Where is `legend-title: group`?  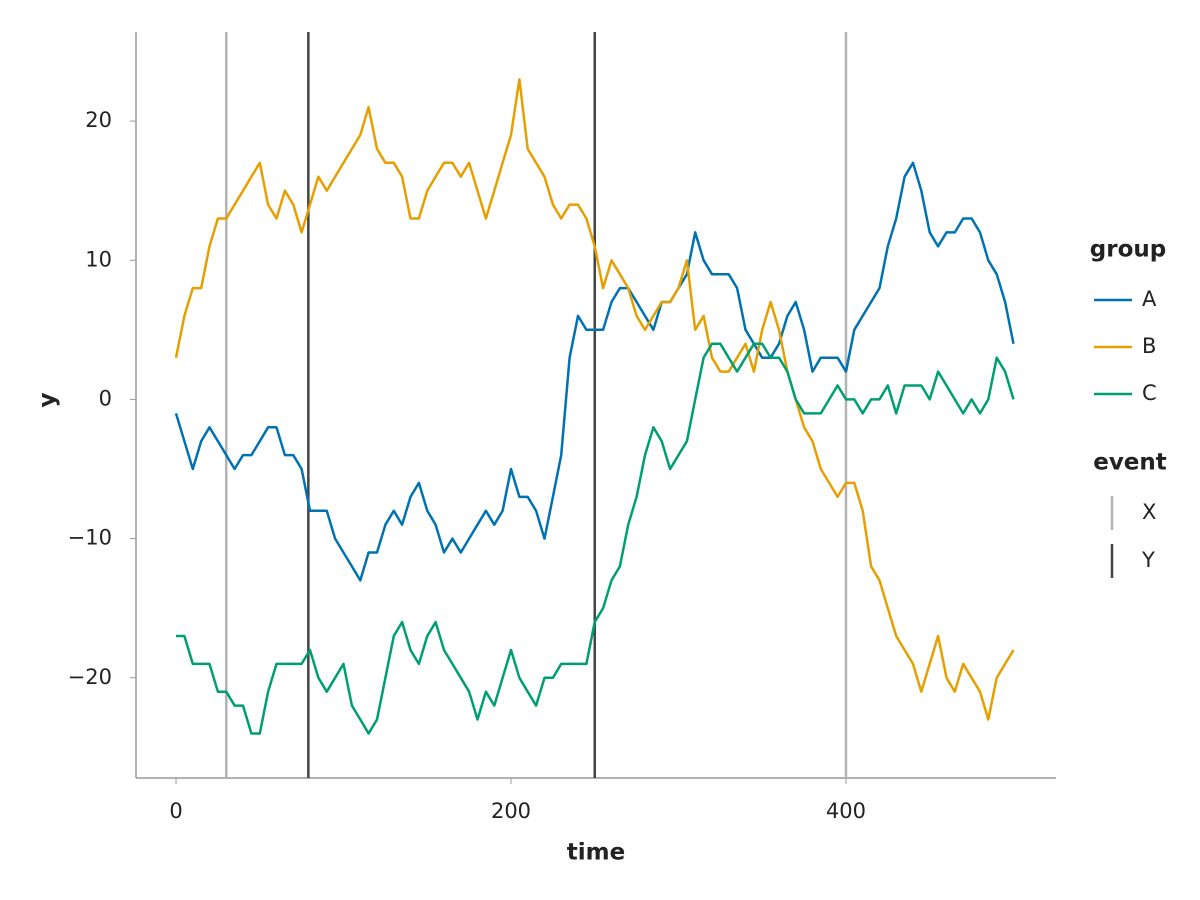 legend-title: group is located at coordinates (1128, 250).